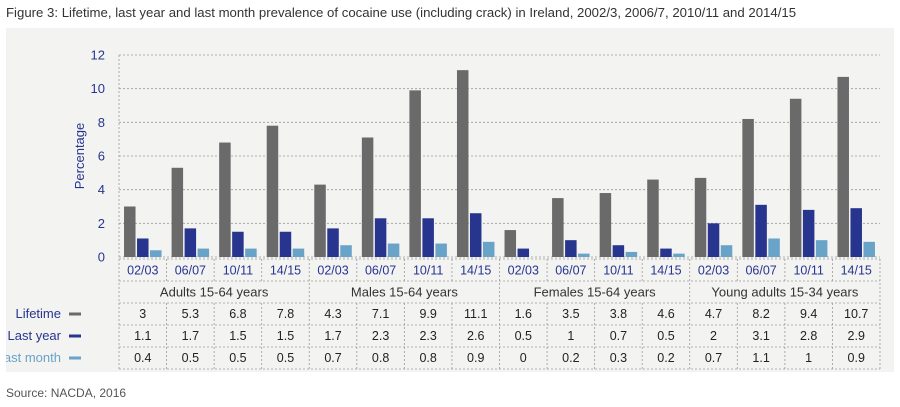 The height and width of the screenshot is (407, 900). What do you see at coordinates (142, 336) in the screenshot?
I see `data-value-last-year: 1.1` at bounding box center [142, 336].